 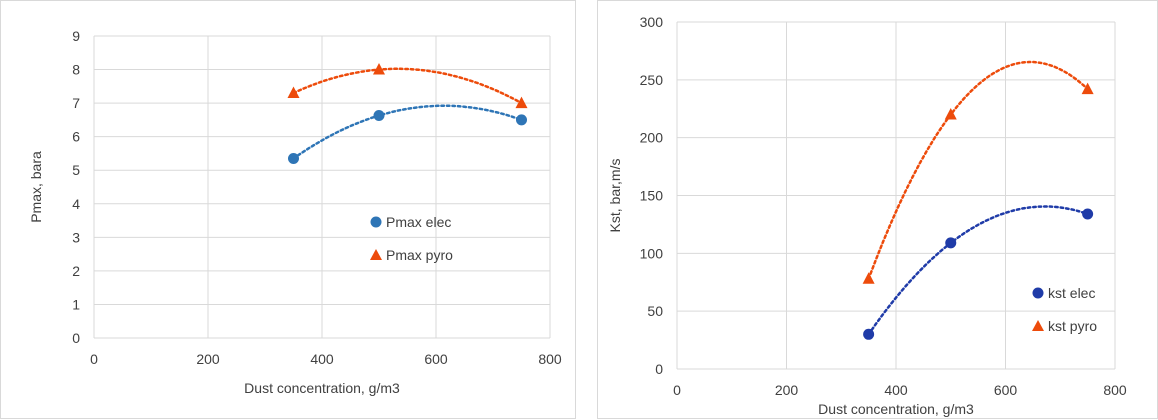 I want to click on y-tick-label: 150, so click(x=652, y=196).